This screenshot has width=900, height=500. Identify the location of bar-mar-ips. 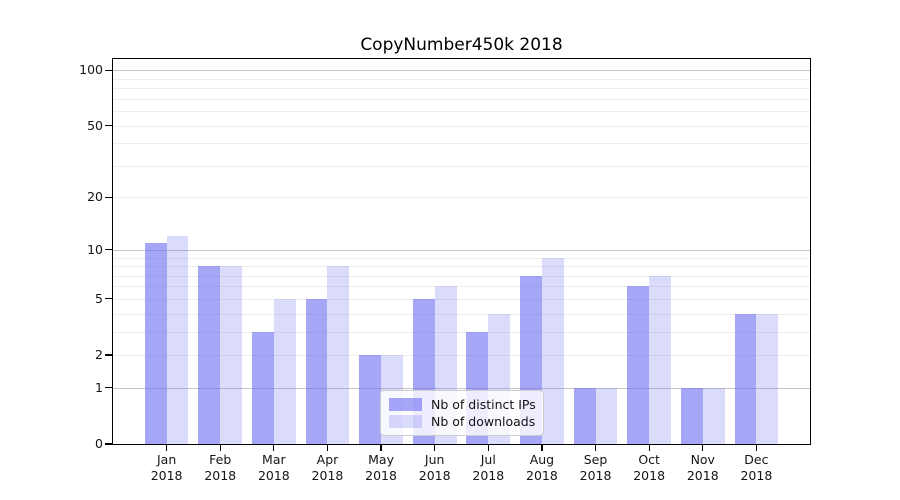
(263, 387).